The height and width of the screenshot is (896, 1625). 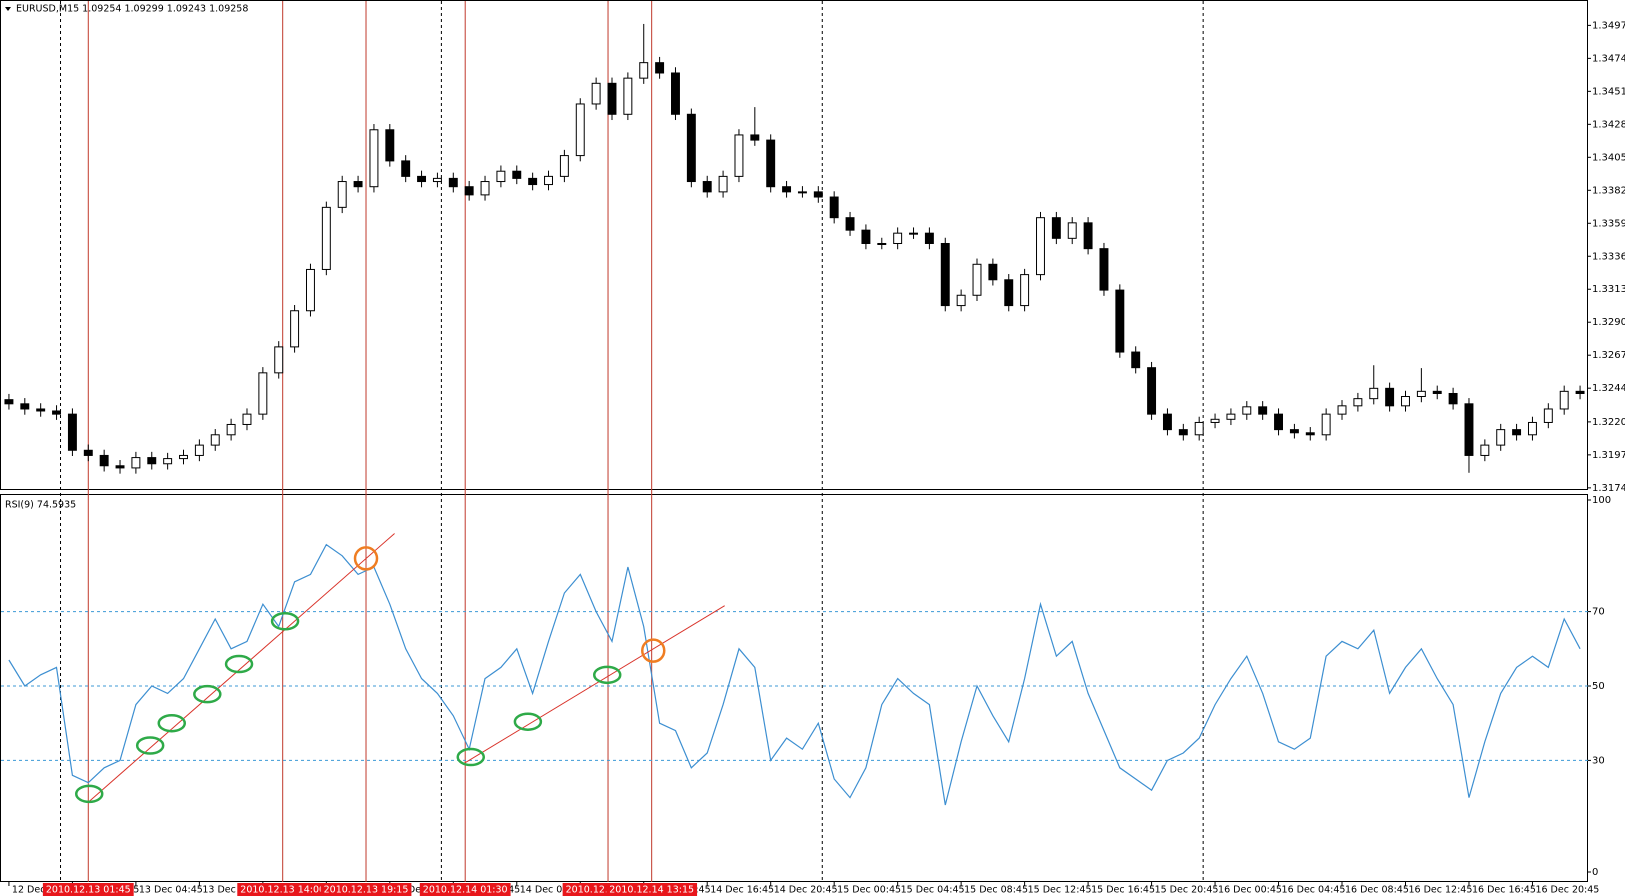 I want to click on marker-label: 2010.12.14 13:15, so click(x=651, y=890).